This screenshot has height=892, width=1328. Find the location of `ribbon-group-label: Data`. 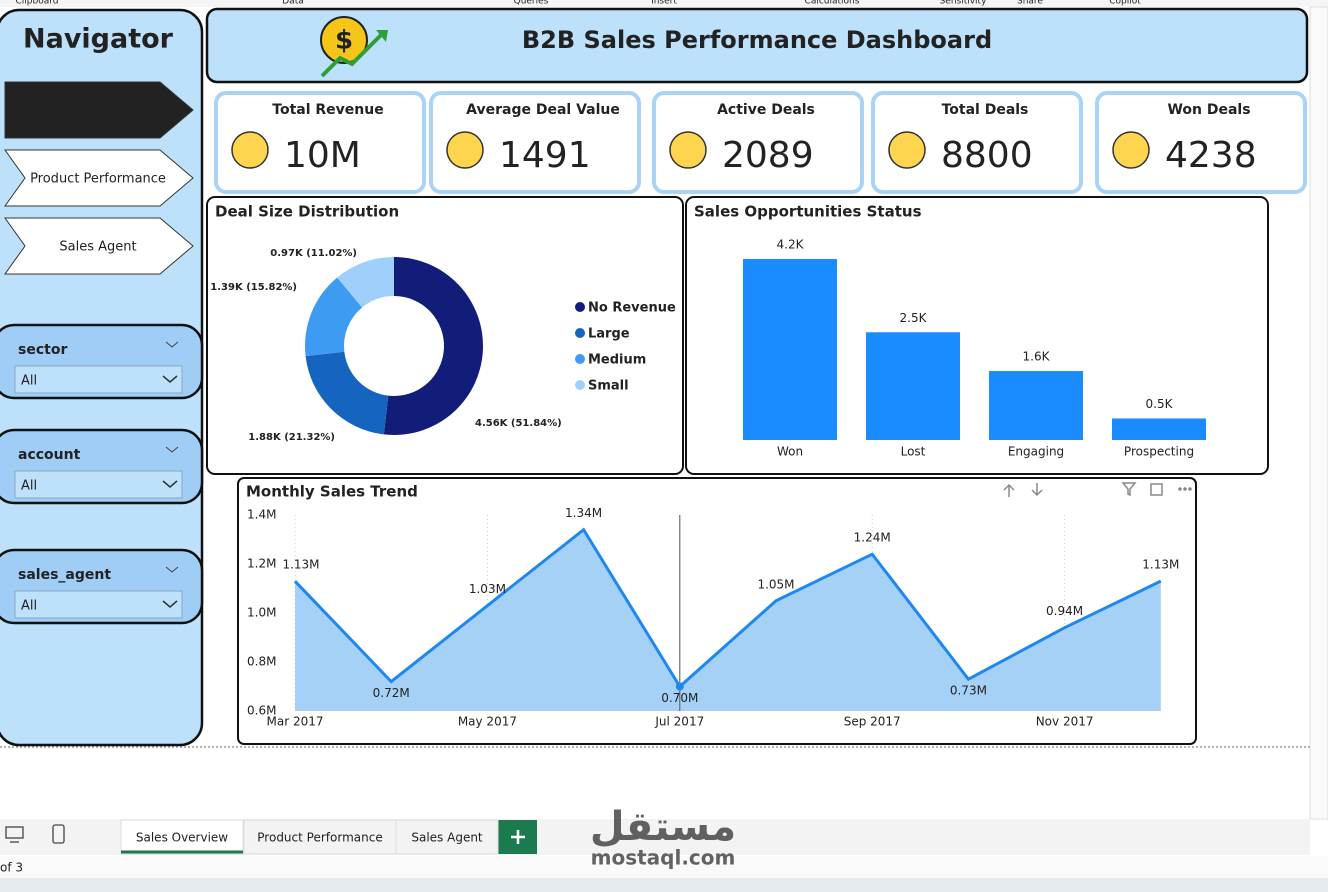

ribbon-group-label: Data is located at coordinates (293, 3).